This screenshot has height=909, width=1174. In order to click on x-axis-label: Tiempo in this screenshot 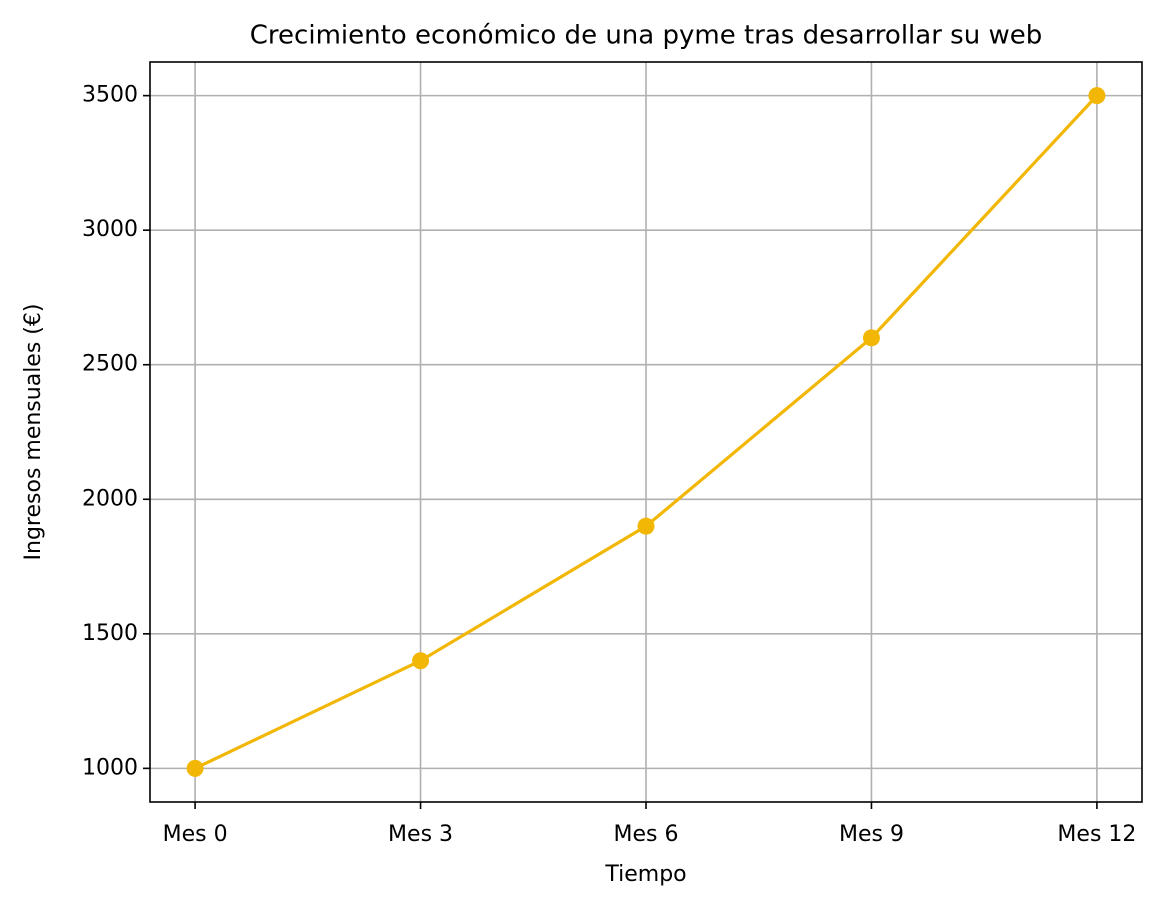, I will do `click(645, 874)`.